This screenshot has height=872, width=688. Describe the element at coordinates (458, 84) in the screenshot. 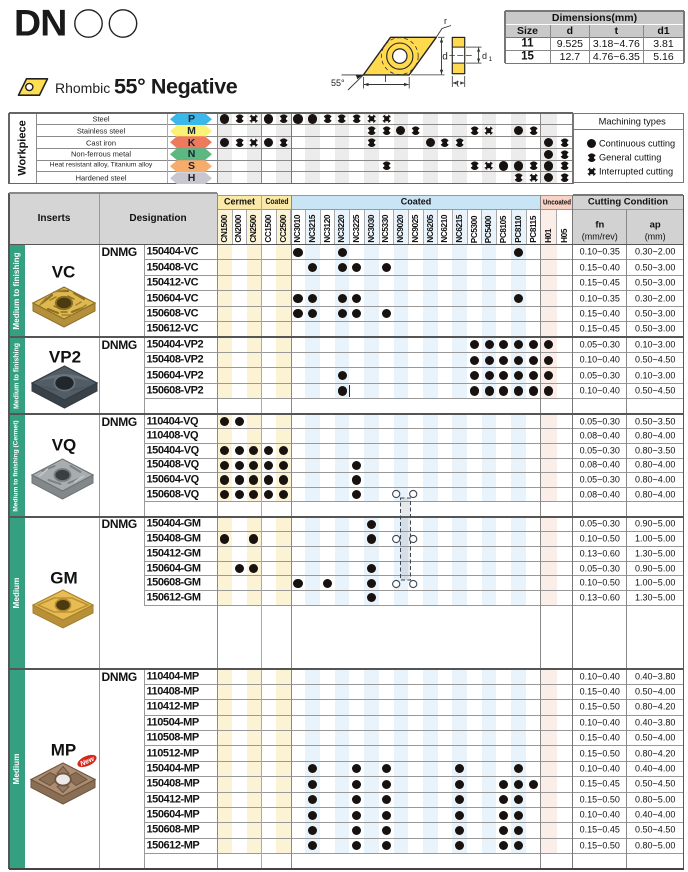

I see `svg-text: t` at that location.